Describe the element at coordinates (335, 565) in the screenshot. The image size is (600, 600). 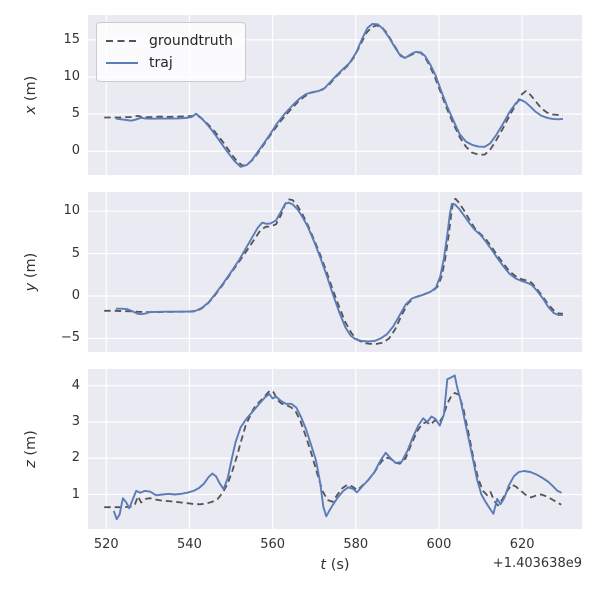
I see `x-axis-label: t (s)` at that location.